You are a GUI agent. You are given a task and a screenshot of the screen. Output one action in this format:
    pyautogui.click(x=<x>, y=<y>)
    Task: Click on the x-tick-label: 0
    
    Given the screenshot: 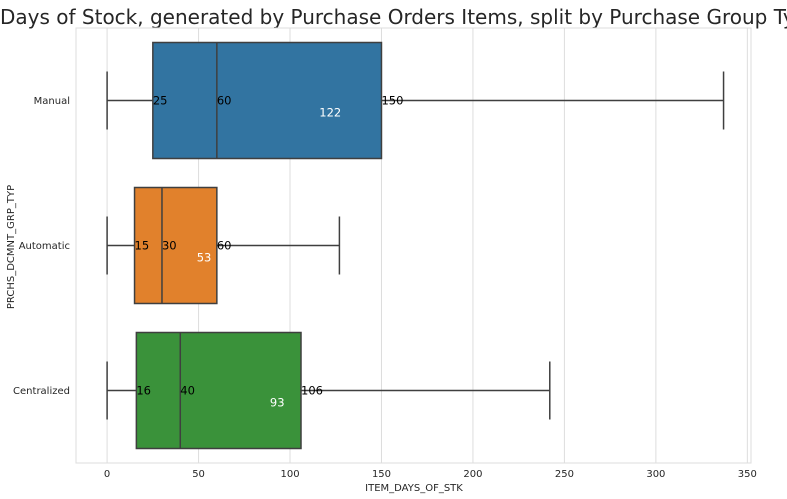 What is the action you would take?
    pyautogui.click(x=107, y=474)
    